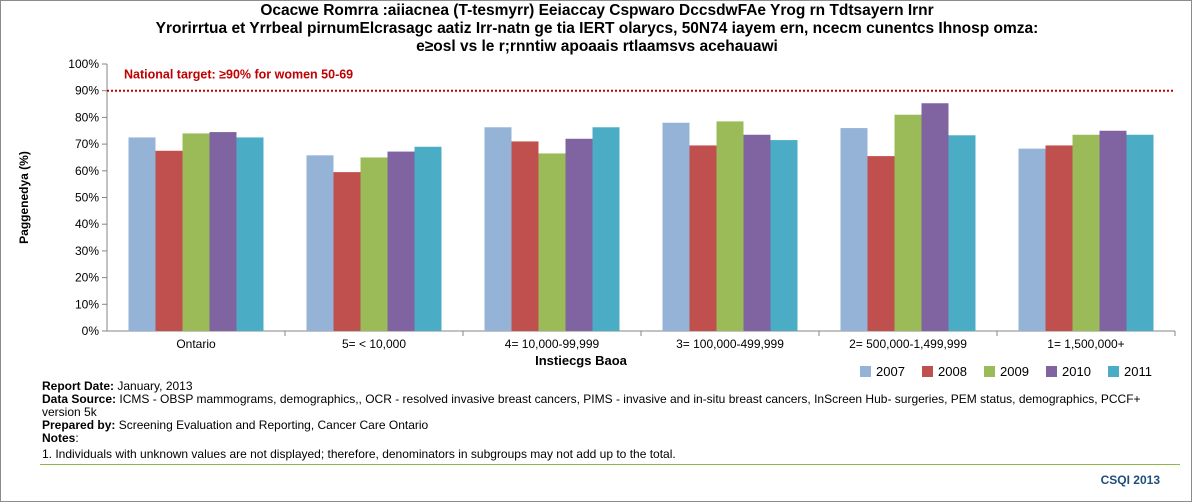  Describe the element at coordinates (908, 344) in the screenshot. I see `x-tick-label: 2= 500,000-1,499,999` at that location.